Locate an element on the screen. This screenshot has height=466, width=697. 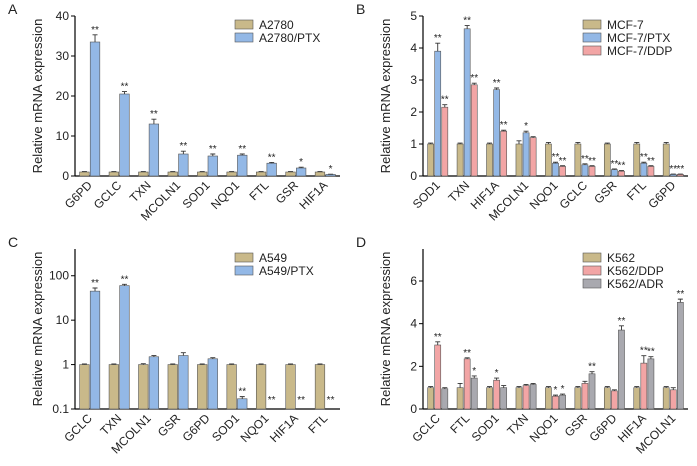
y-tick-label: 100 is located at coordinates (59, 276).